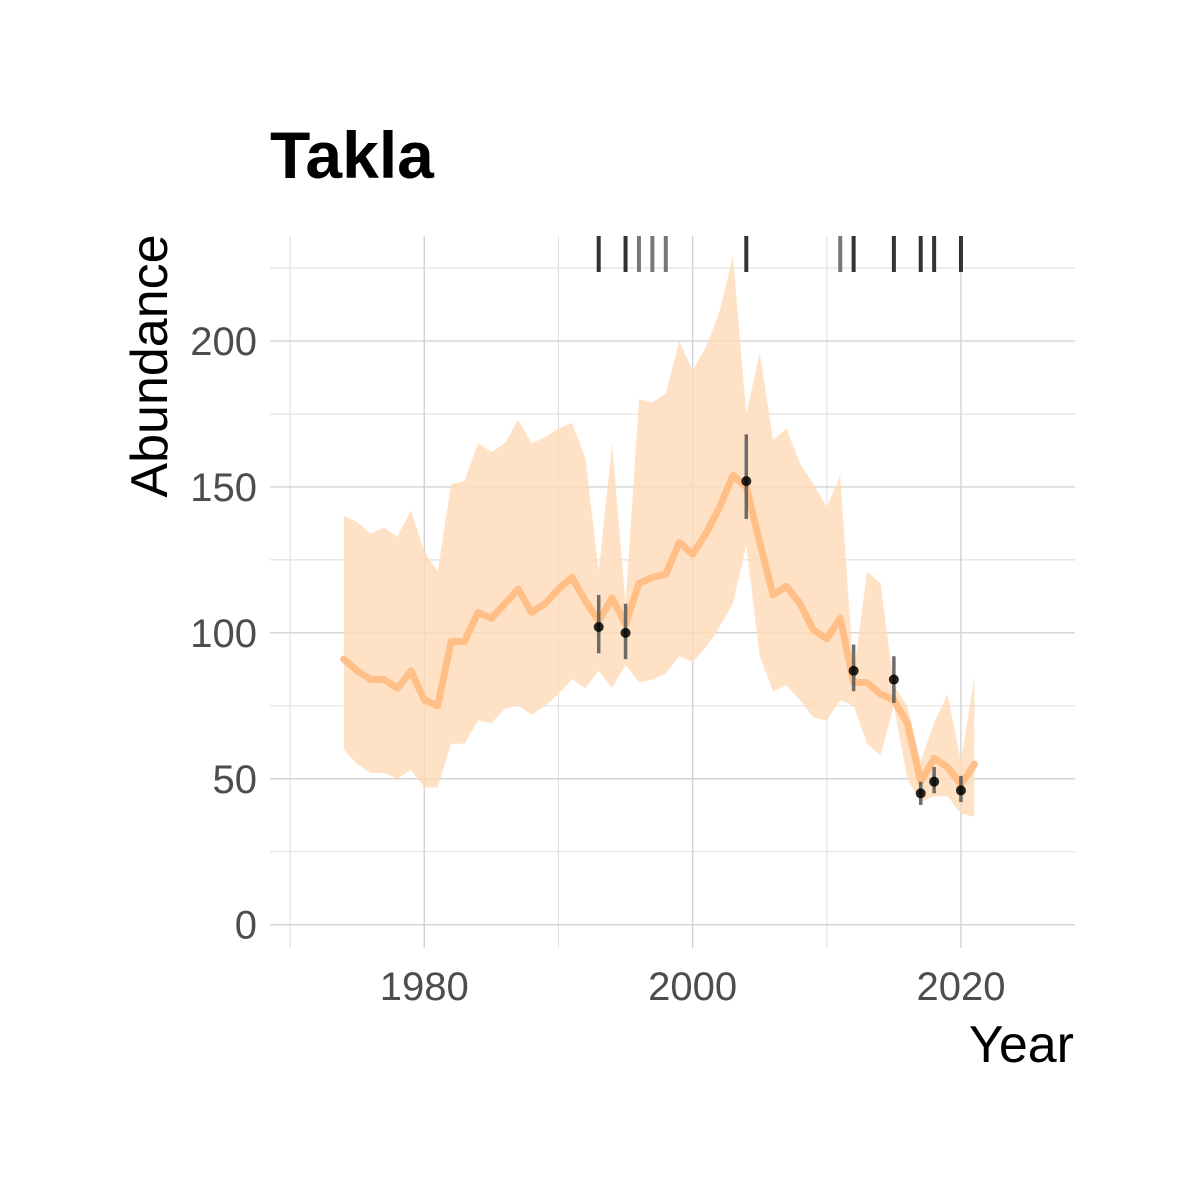 The image size is (1200, 1200). Describe the element at coordinates (779, 620) in the screenshot. I see `observations` at that location.